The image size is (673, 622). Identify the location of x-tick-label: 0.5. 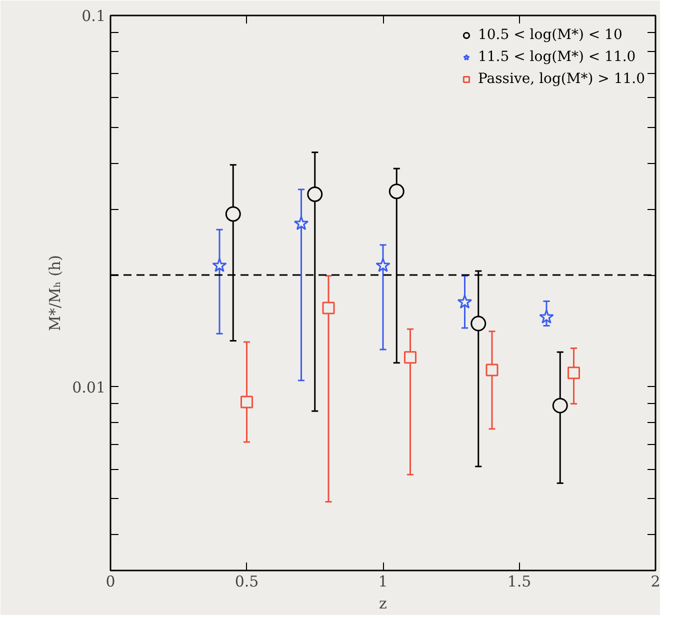
(246, 581).